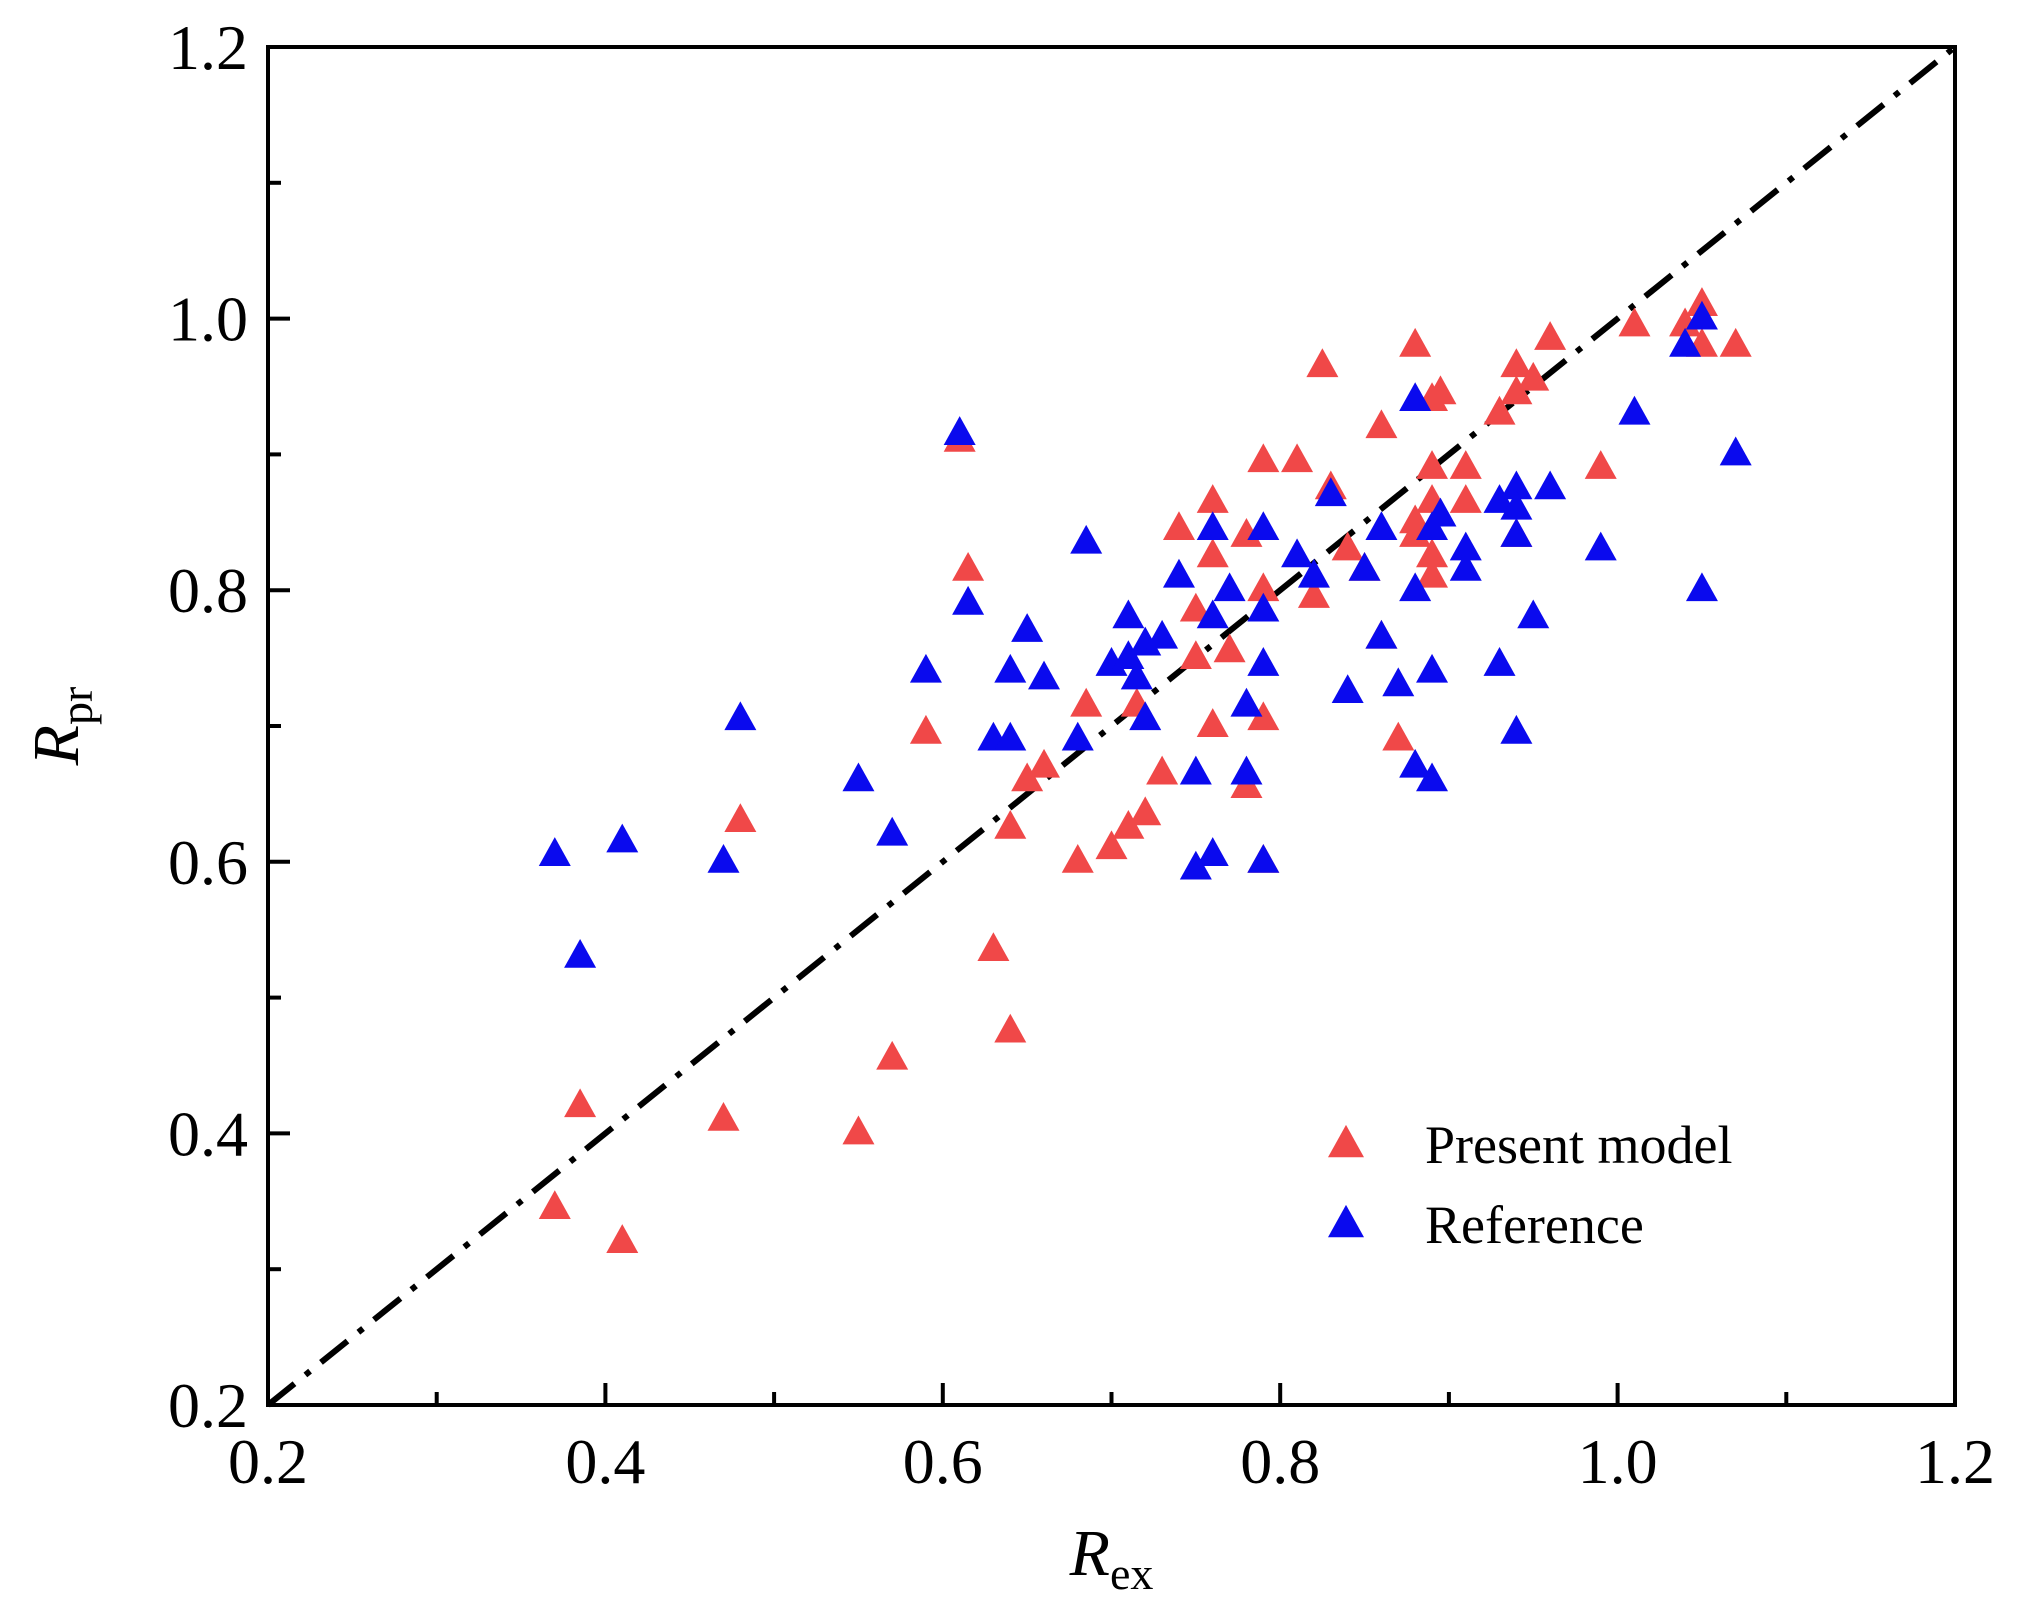 This screenshot has height=1611, width=2021. Describe the element at coordinates (208, 862) in the screenshot. I see `y-tick-label: 0.6` at that location.